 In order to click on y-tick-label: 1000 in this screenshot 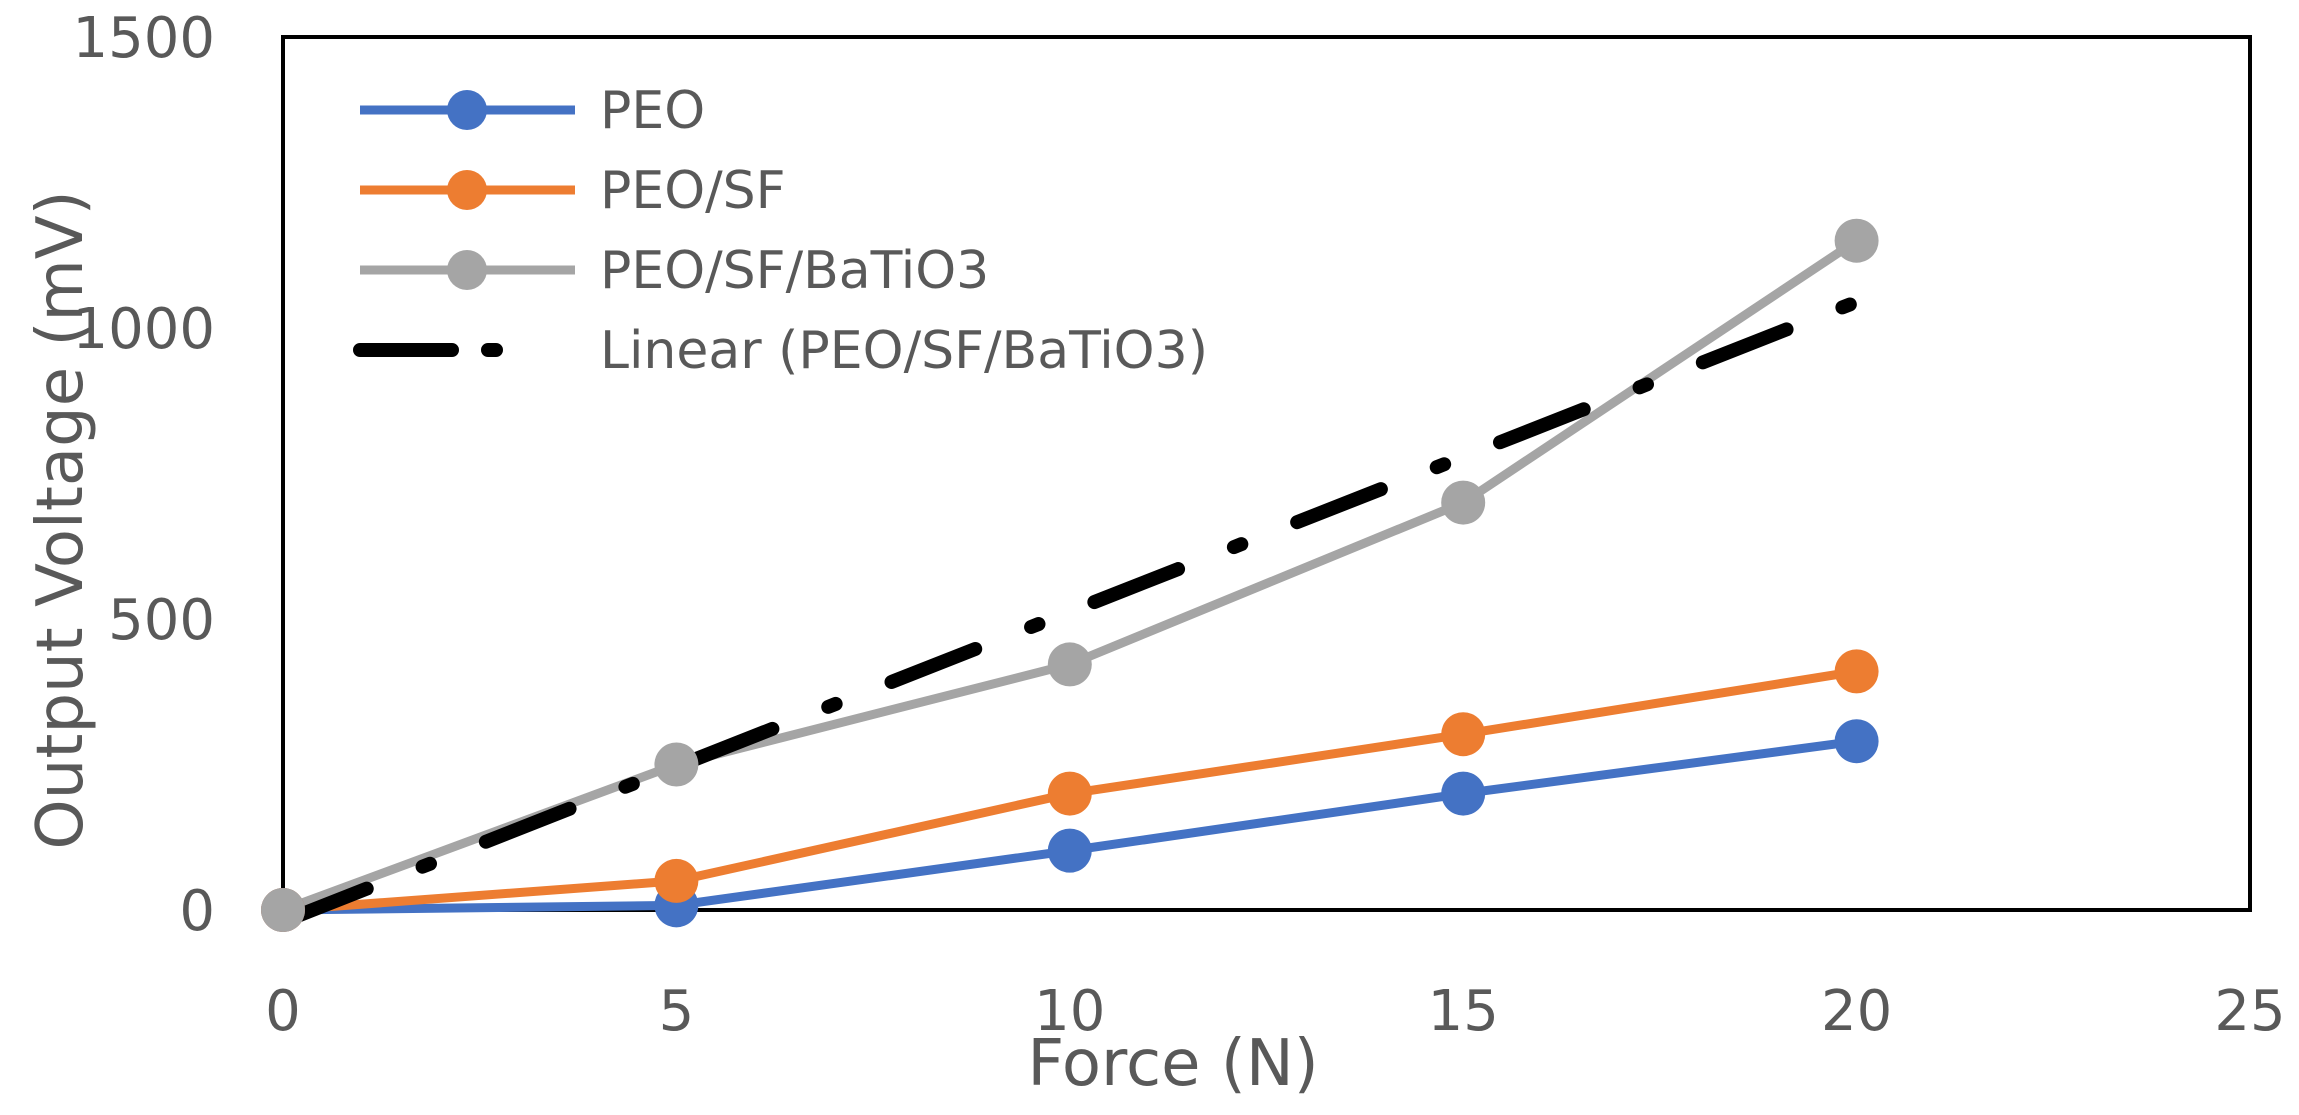, I will do `click(143, 329)`.